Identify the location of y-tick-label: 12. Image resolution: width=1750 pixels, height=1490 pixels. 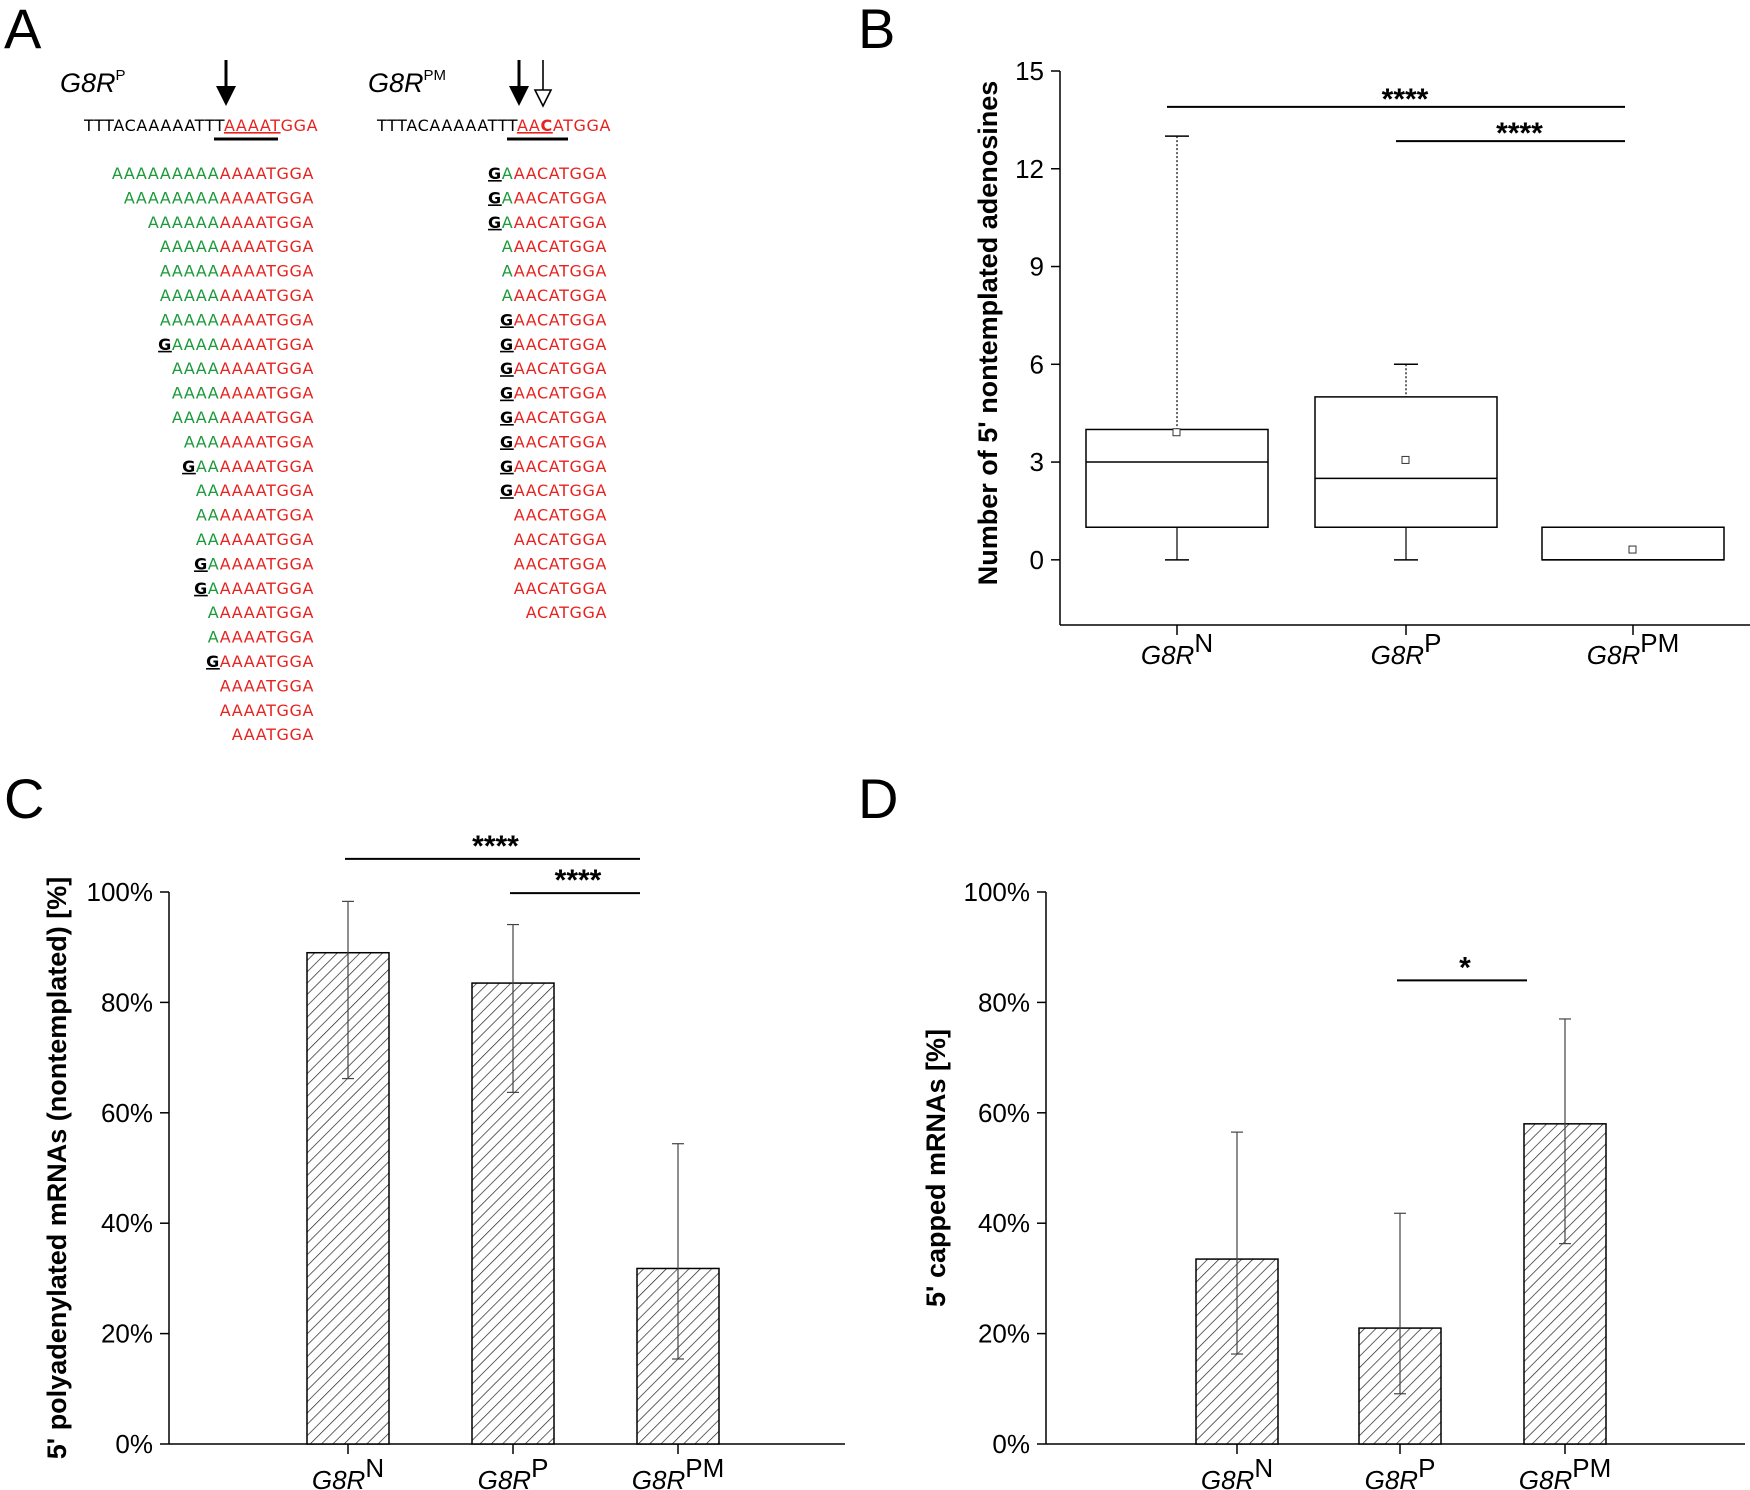
(1029, 169).